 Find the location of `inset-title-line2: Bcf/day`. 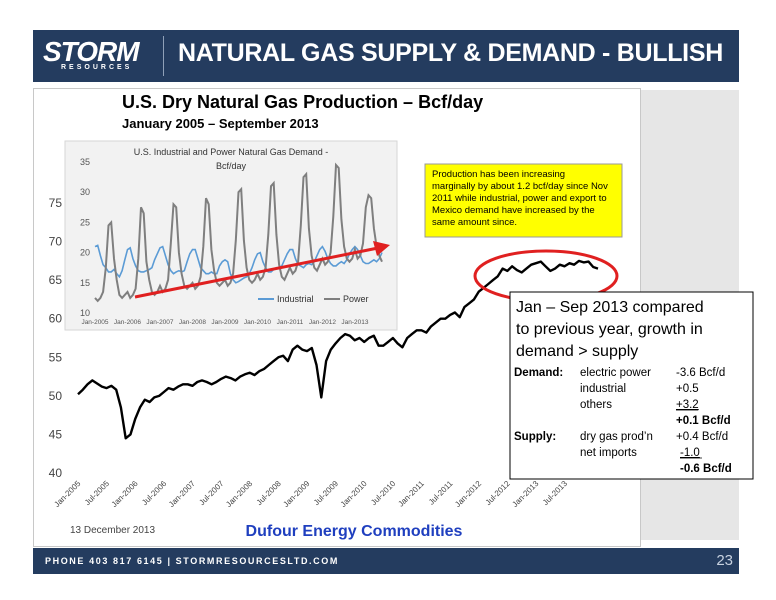

inset-title-line2: Bcf/day is located at coordinates (231, 166).